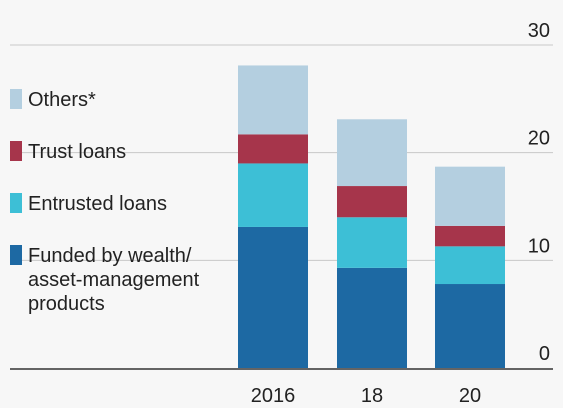  I want to click on legend-item: Trust loans, so click(120, 152).